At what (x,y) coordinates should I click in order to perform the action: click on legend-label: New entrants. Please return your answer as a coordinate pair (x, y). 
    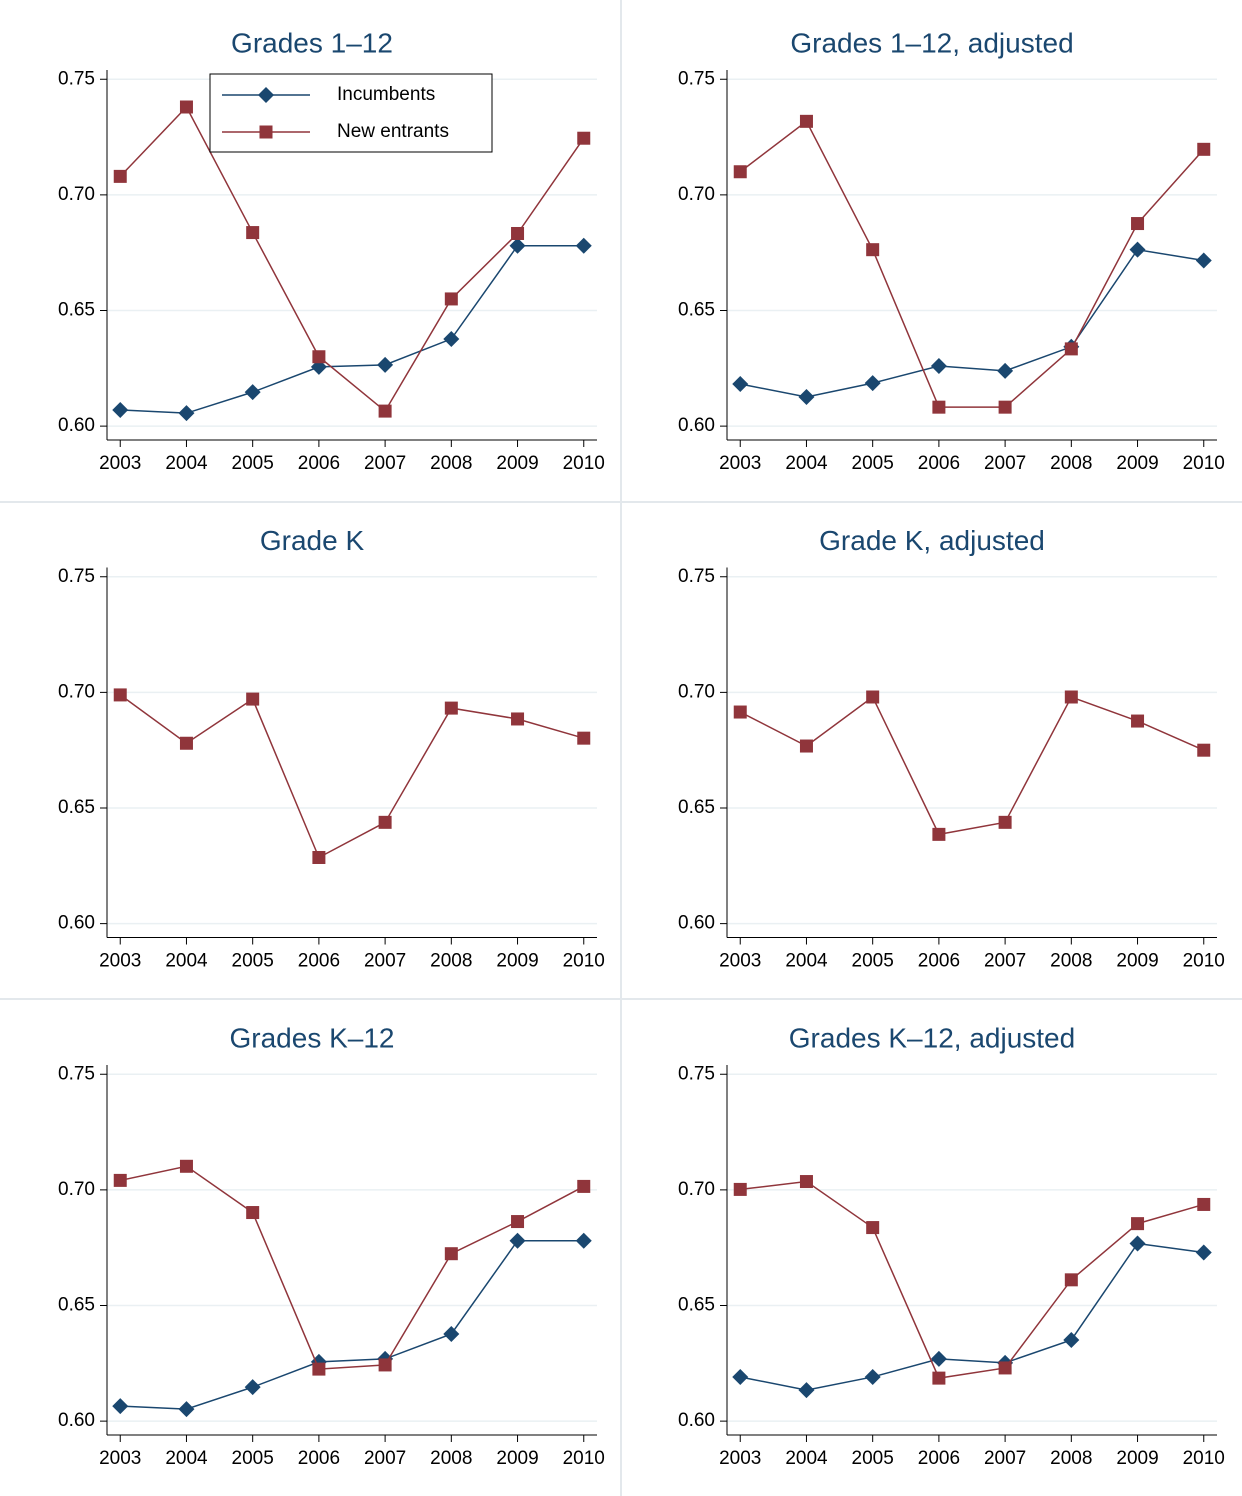
    Looking at the image, I should click on (393, 131).